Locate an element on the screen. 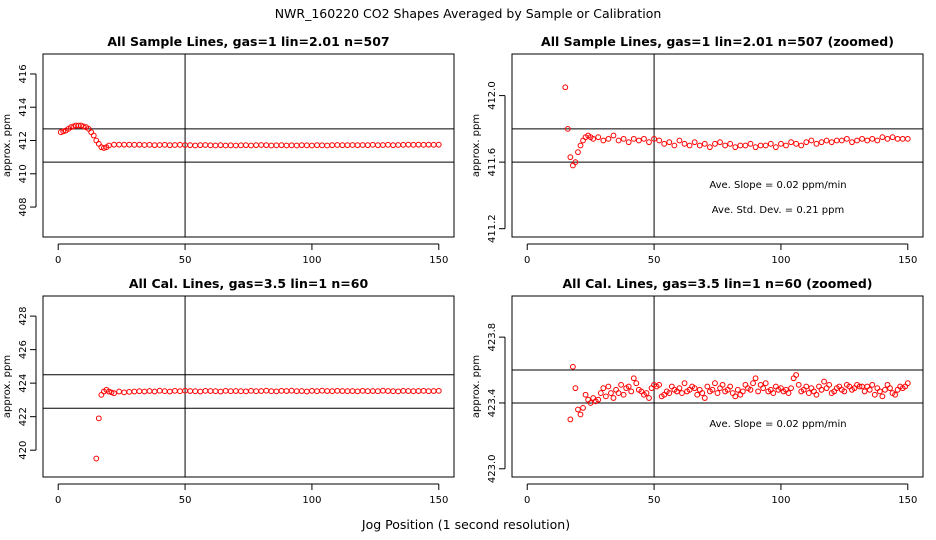 The image size is (936, 540). y-tick-label: 416 is located at coordinates (23, 73).